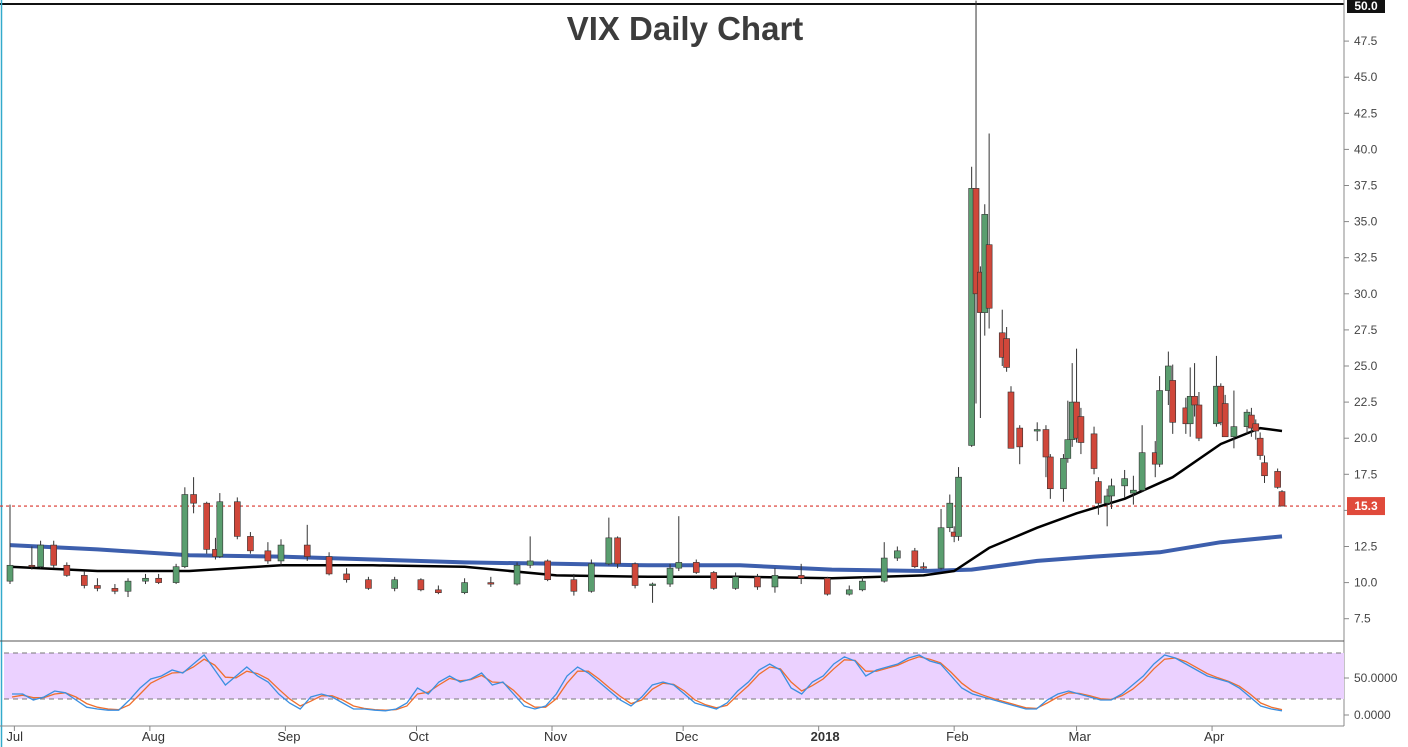 This screenshot has width=1408, height=747. I want to click on top-price-badge-bg, so click(1366, 6).